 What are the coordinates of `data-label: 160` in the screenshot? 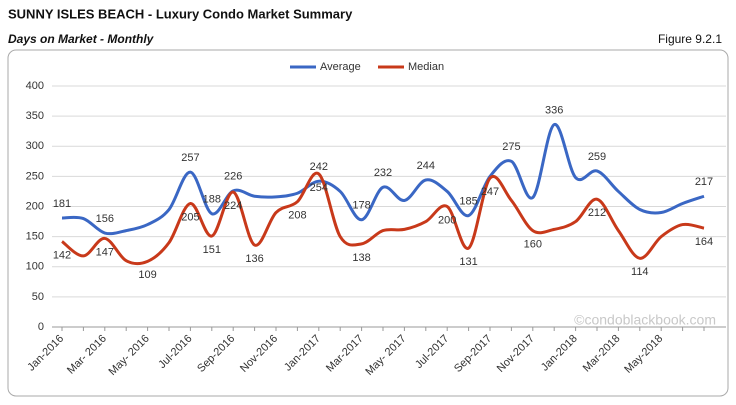 It's located at (533, 245).